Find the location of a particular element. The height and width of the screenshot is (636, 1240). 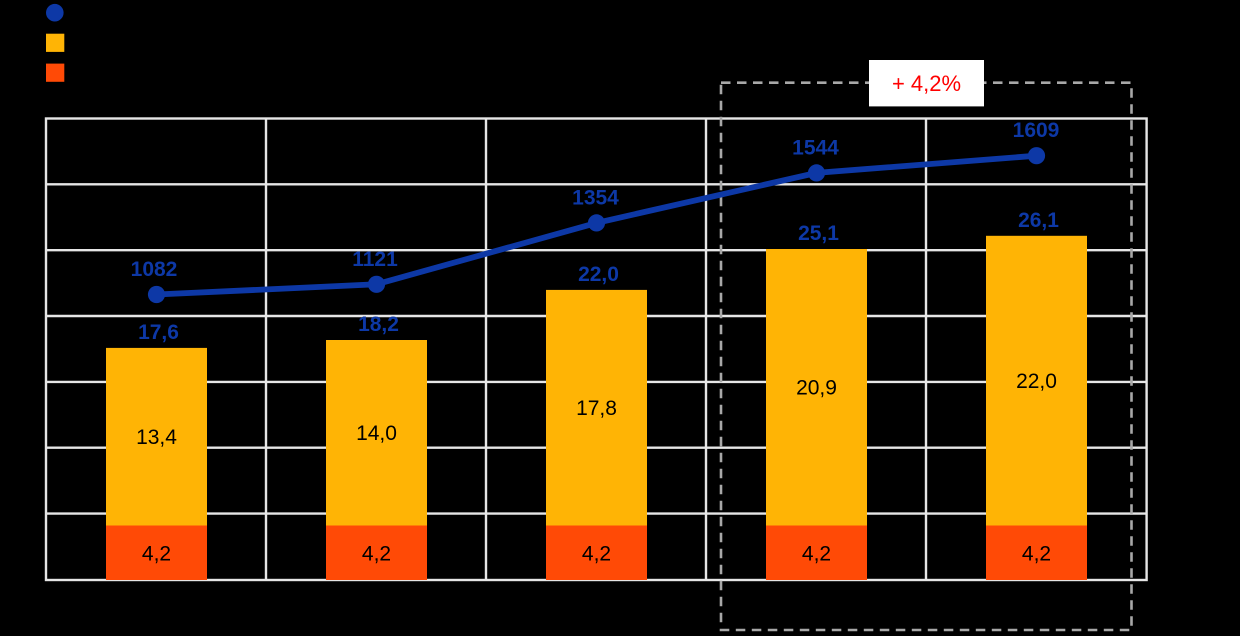

svg-text: 20,9 is located at coordinates (816, 388).